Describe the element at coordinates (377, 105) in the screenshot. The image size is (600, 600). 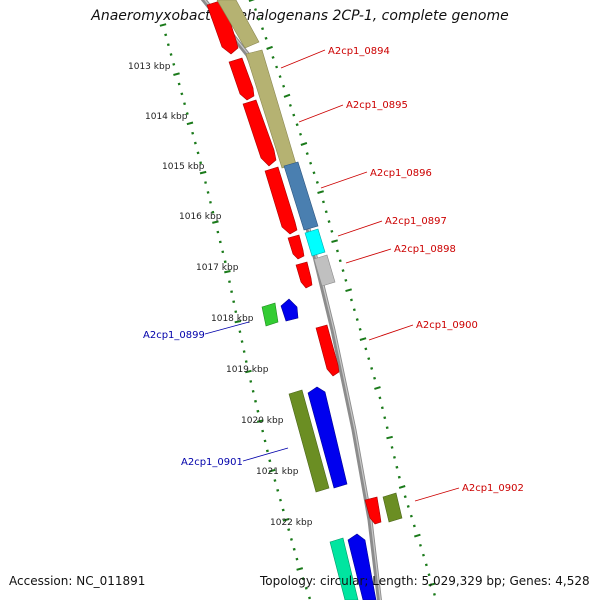
I see `gene-label-0895: A2cp1_0895` at that location.